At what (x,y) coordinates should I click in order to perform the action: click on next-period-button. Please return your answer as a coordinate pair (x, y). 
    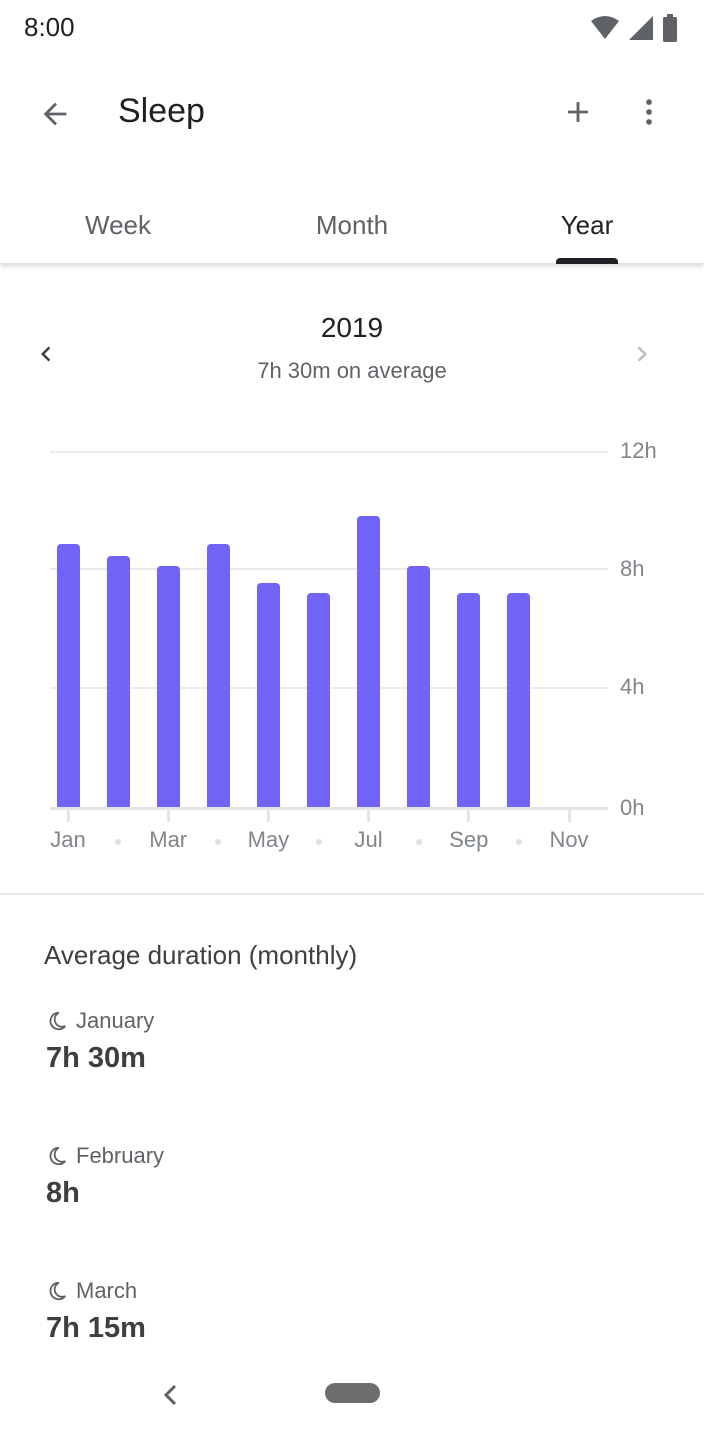
    Looking at the image, I should click on (642, 354).